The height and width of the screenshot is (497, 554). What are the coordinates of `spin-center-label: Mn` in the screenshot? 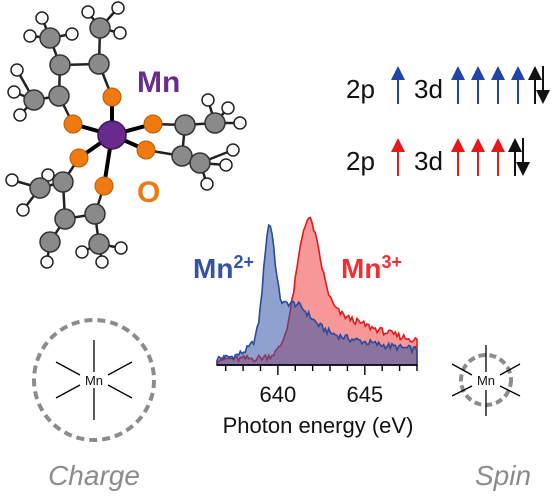 It's located at (486, 380).